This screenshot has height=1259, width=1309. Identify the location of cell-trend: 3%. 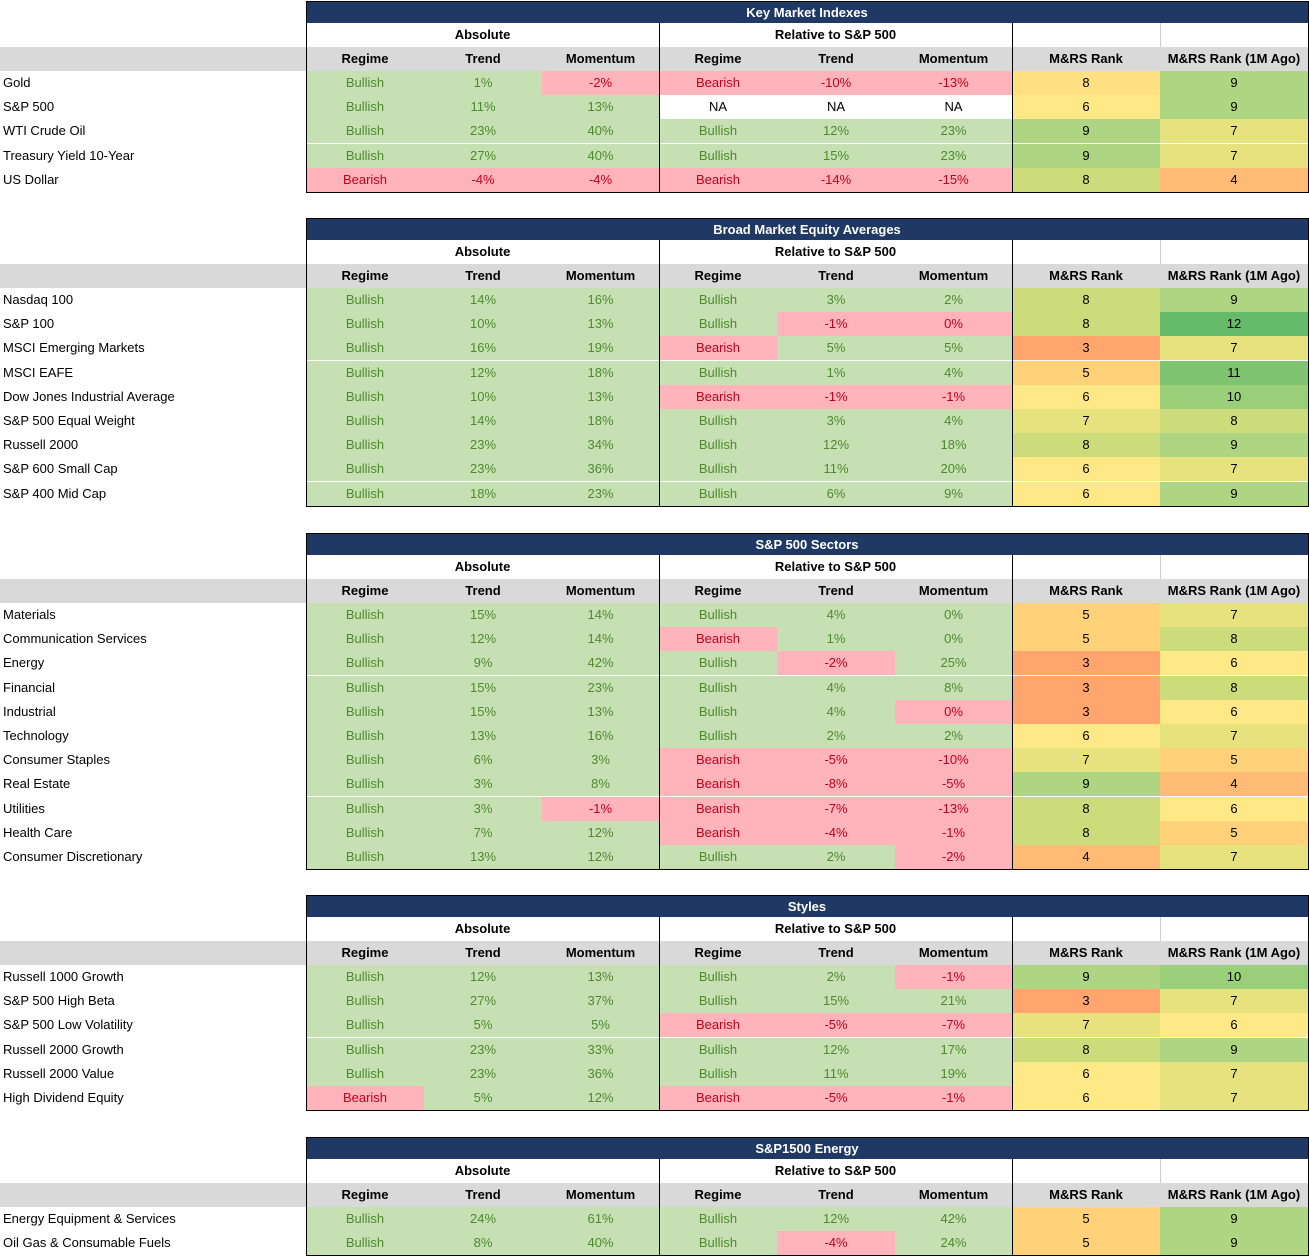
(483, 784).